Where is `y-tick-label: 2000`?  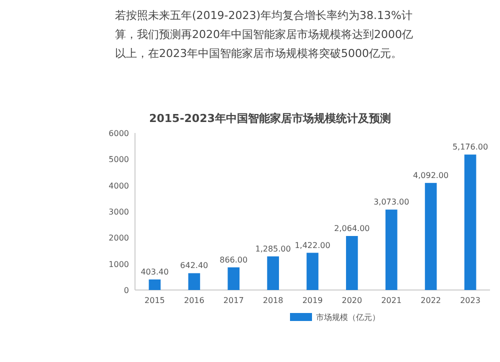 y-tick-label: 2000 is located at coordinates (118, 238).